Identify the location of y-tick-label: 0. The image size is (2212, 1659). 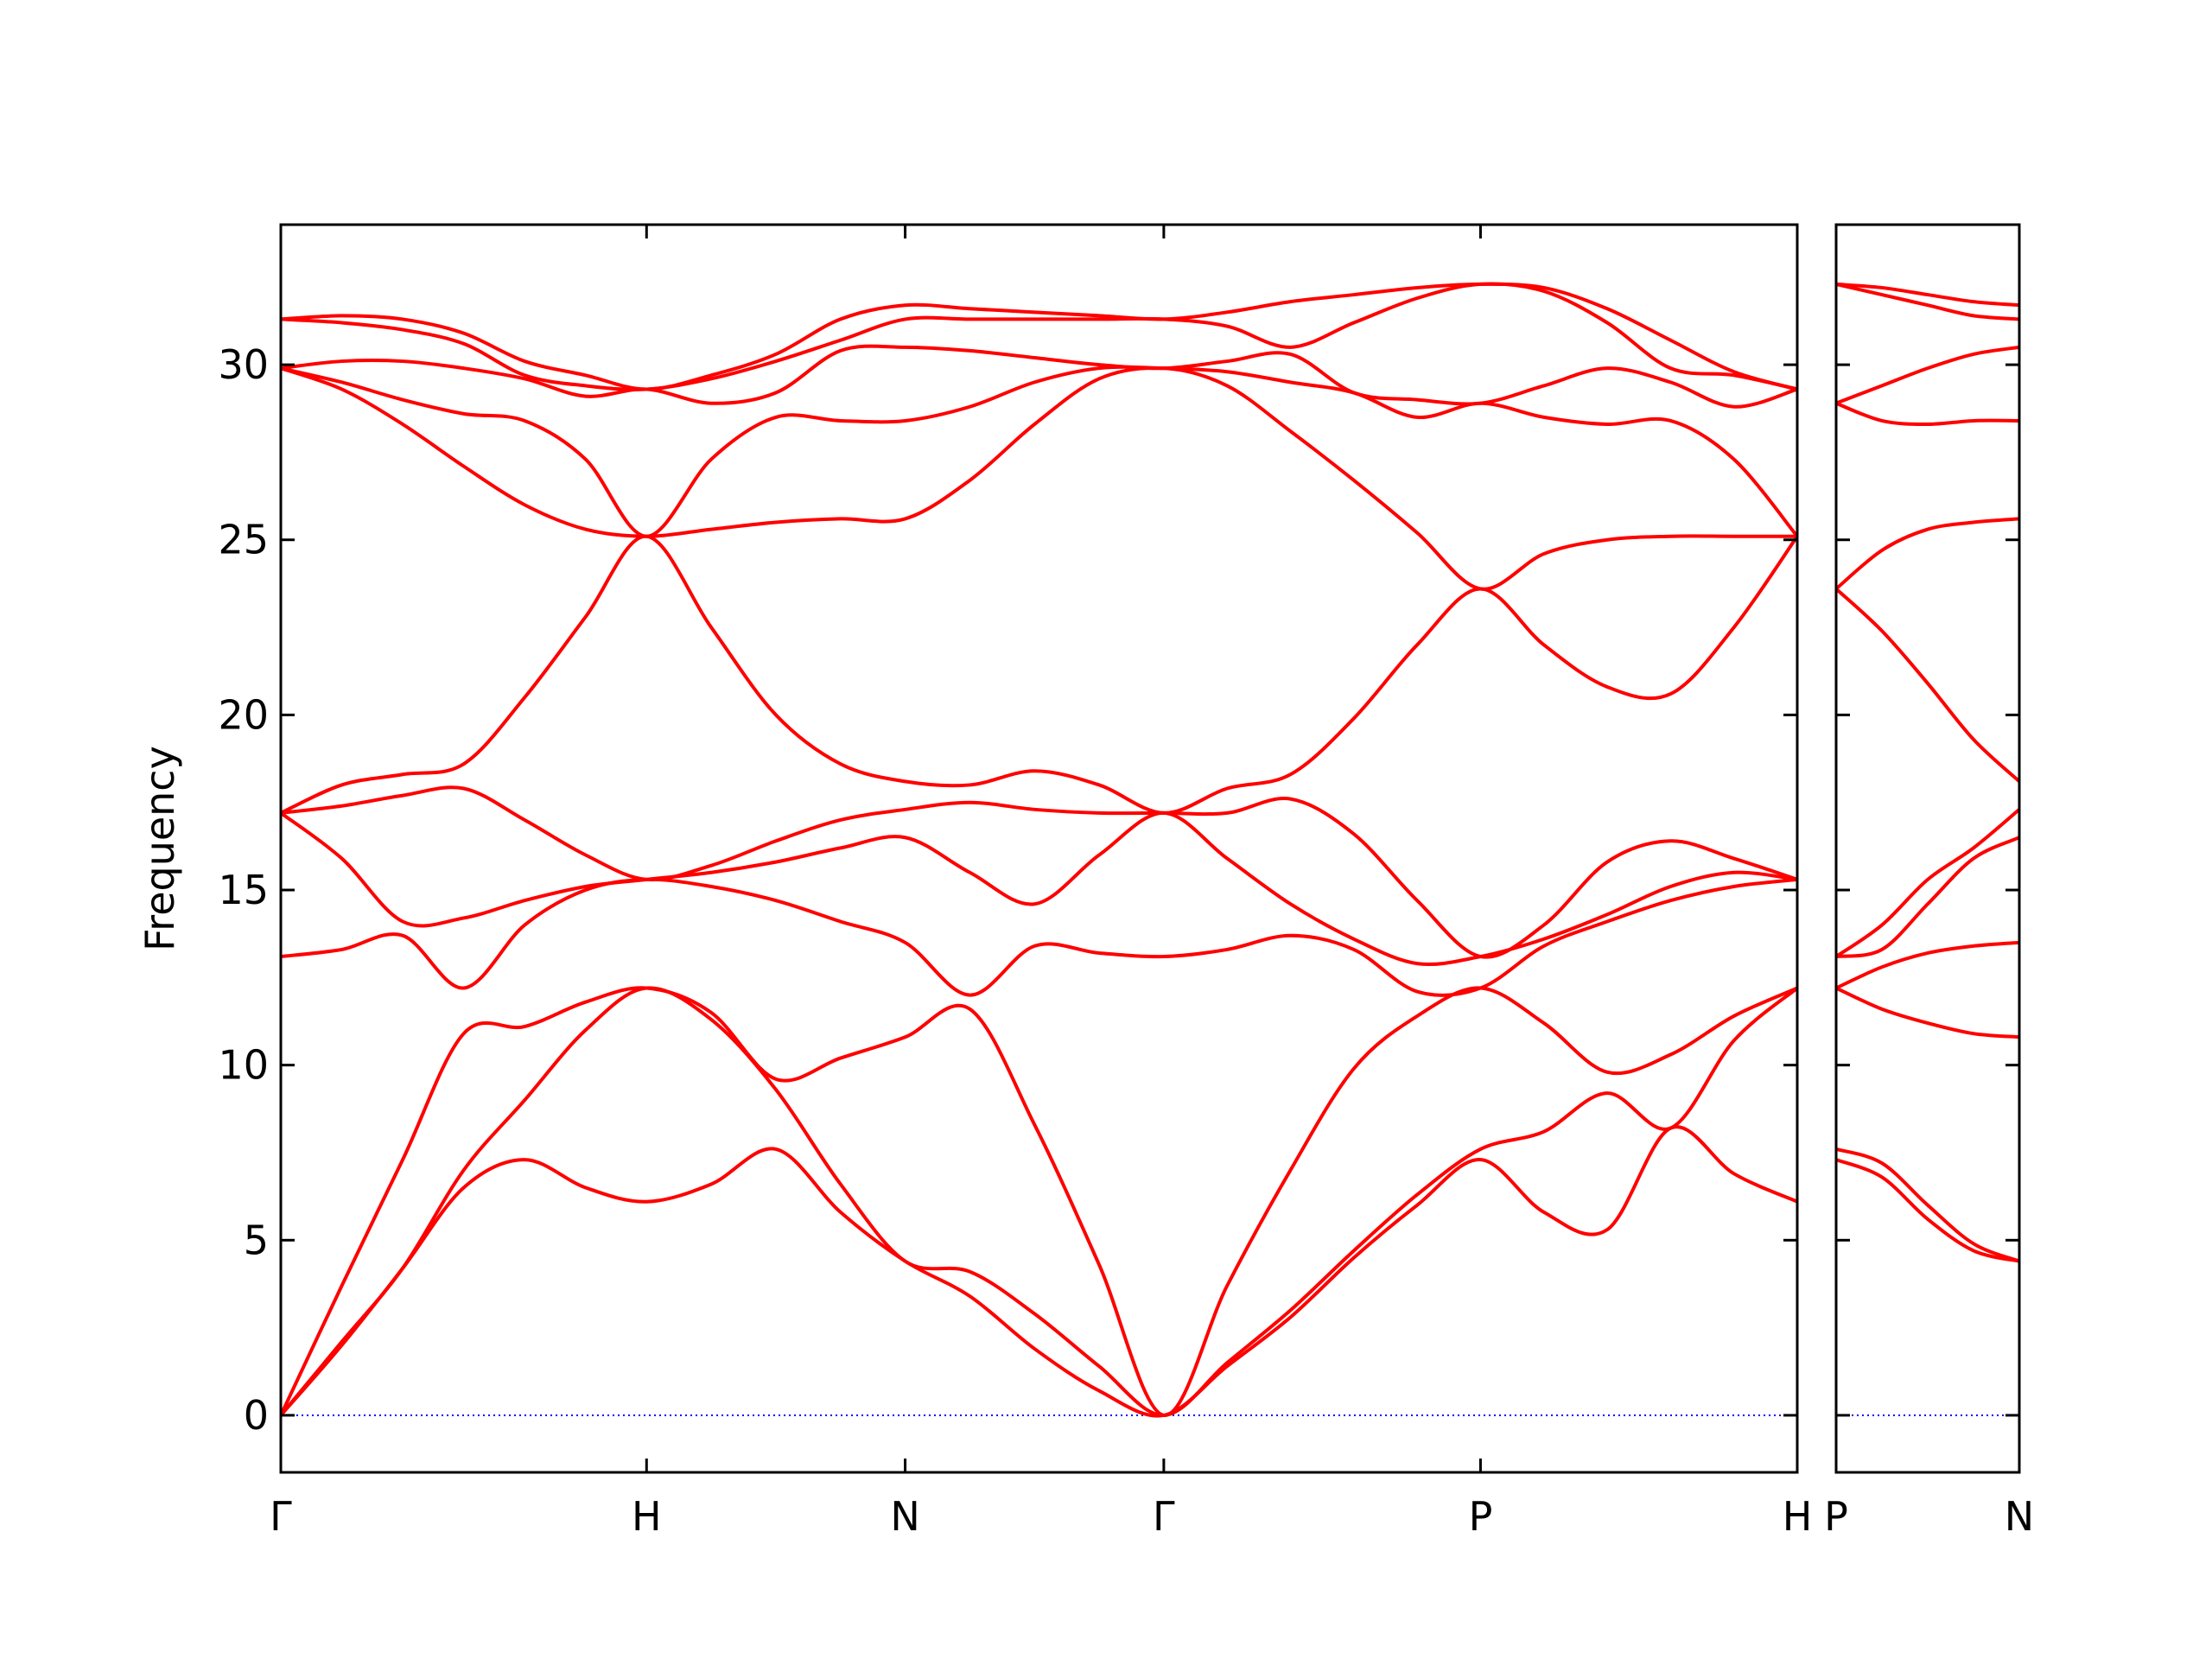
(256, 1415).